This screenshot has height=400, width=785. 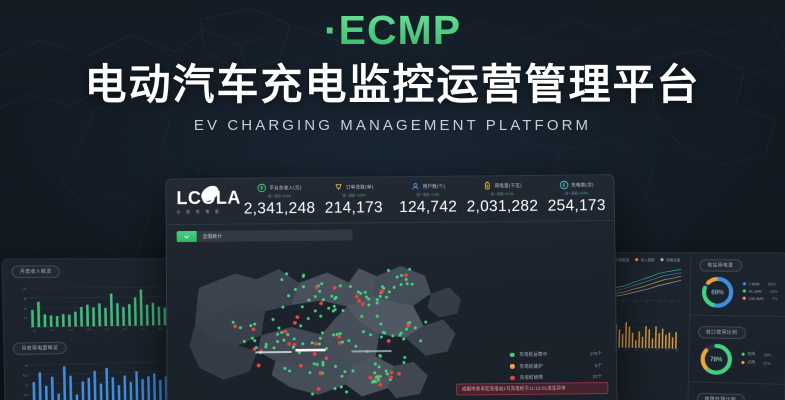 What do you see at coordinates (512, 378) in the screenshot?
I see `status-dot-error` at bounding box center [512, 378].